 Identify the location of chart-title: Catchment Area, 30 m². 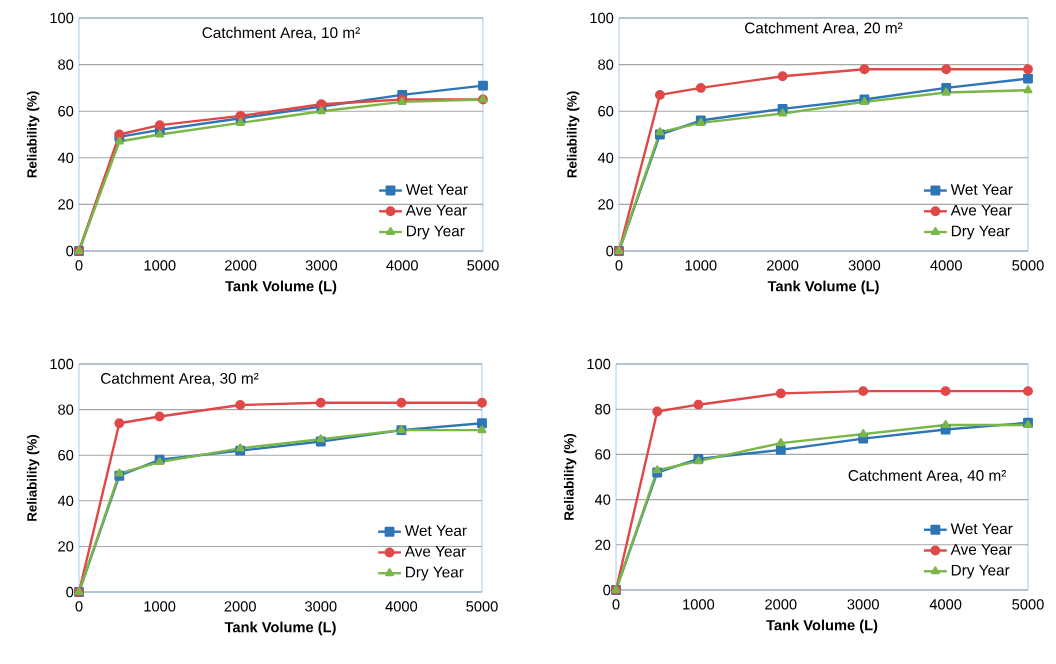
(180, 379).